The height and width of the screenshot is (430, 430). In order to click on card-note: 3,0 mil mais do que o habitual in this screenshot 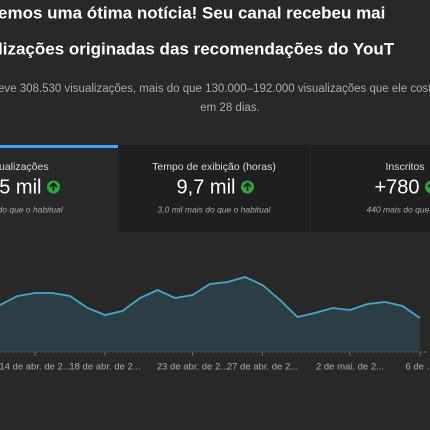, I will do `click(215, 209)`.